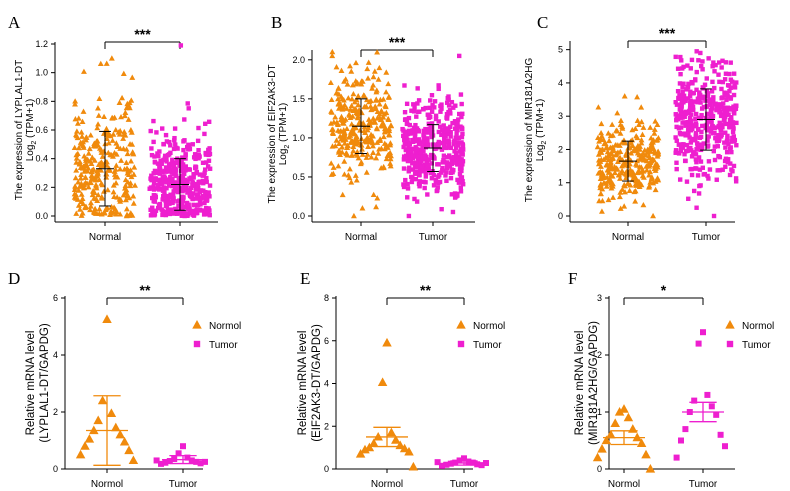 The width and height of the screenshot is (790, 491). Describe the element at coordinates (599, 355) in the screenshot. I see `y-tick-label: 2` at that location.